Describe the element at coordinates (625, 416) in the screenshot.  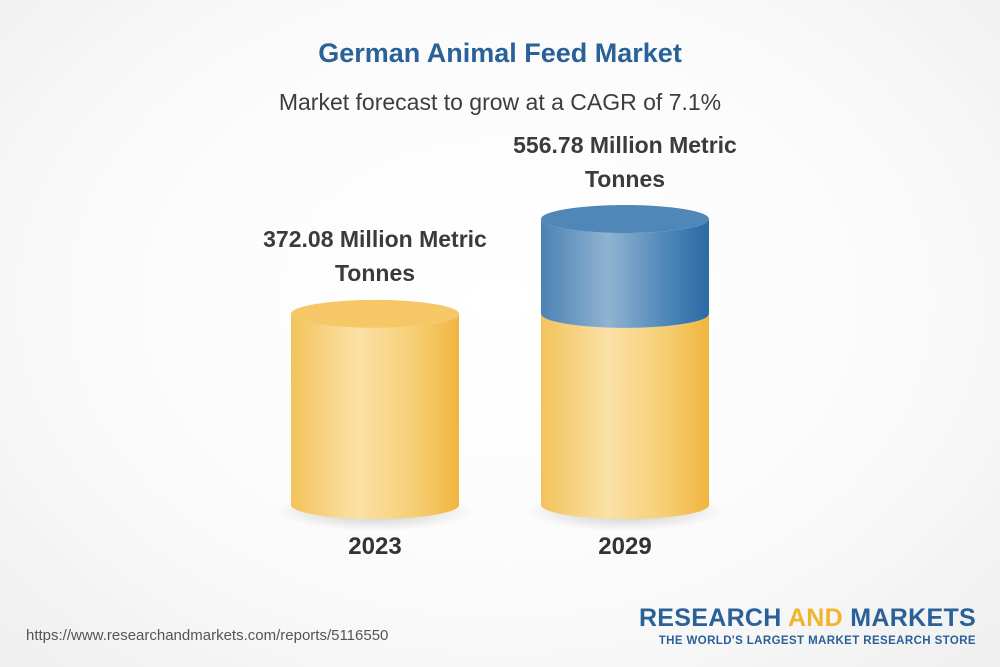
I see `bar-2029-base-segment` at that location.